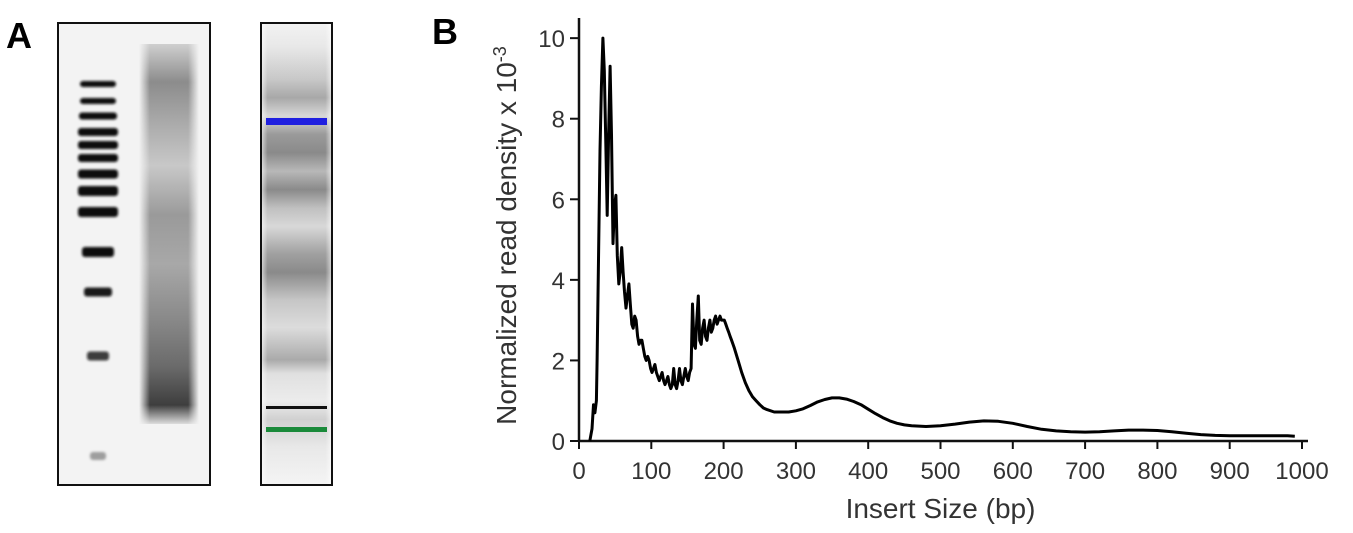 Image resolution: width=1353 pixels, height=533 pixels. I want to click on y-axis-label-text: Normalized read density x 10, so click(506, 243).